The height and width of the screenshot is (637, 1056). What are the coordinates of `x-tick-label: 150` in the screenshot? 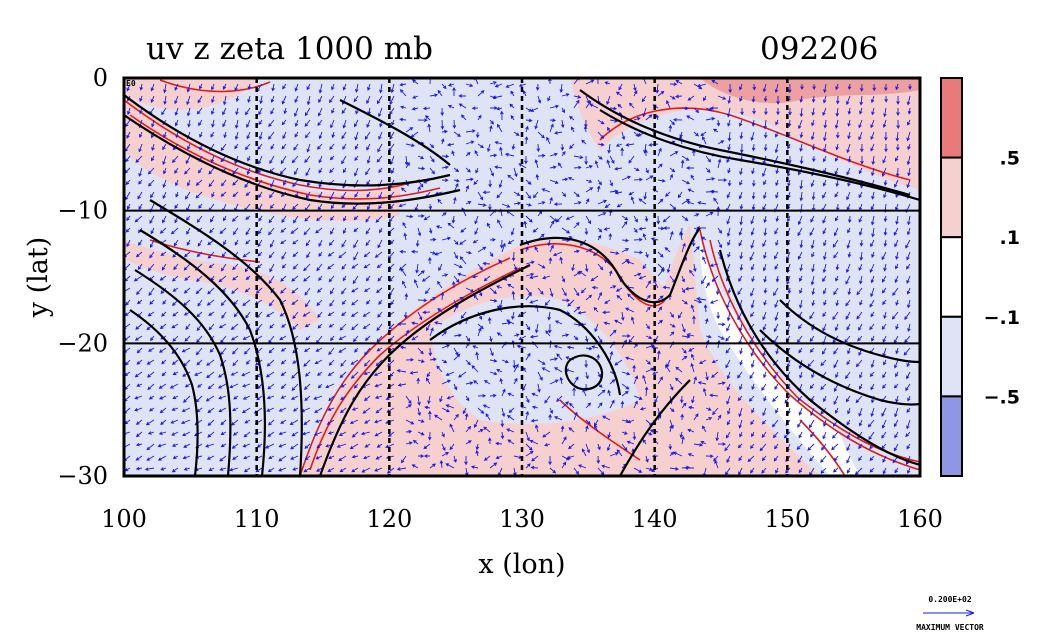 It's located at (787, 519).